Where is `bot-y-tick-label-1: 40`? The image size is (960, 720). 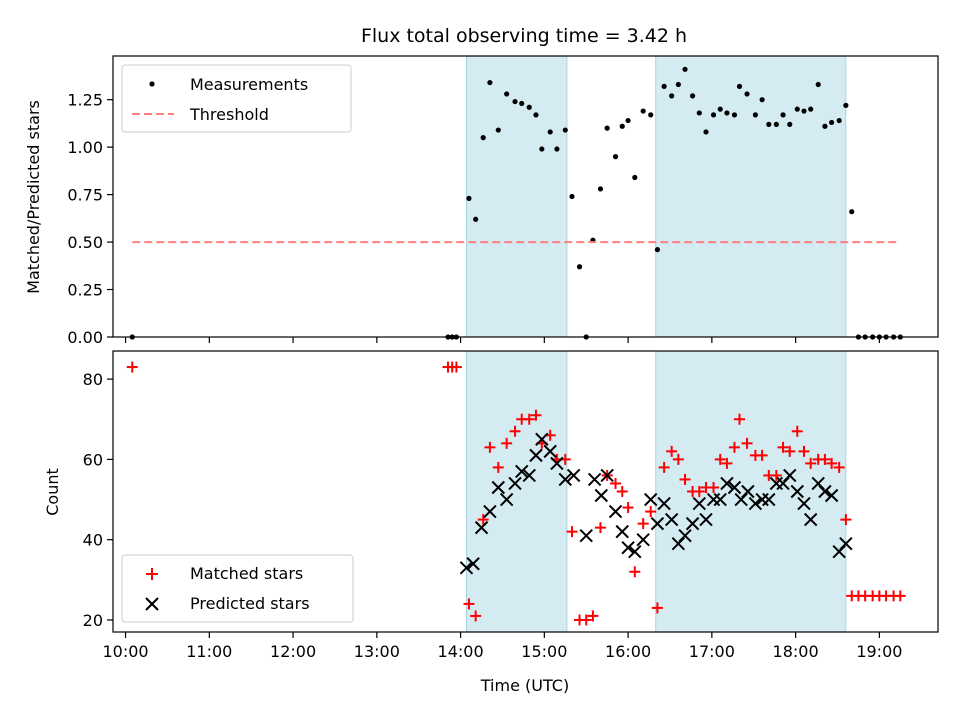
bot-y-tick-label-1: 40 is located at coordinates (93, 540).